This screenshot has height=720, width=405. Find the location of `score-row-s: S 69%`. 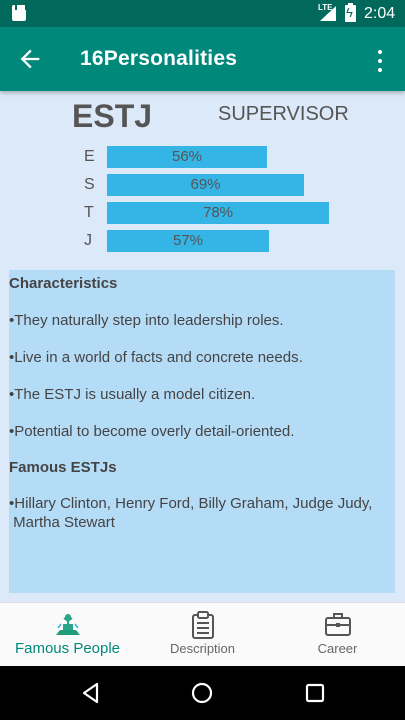

score-row-s: S 69% is located at coordinates (202, 185).